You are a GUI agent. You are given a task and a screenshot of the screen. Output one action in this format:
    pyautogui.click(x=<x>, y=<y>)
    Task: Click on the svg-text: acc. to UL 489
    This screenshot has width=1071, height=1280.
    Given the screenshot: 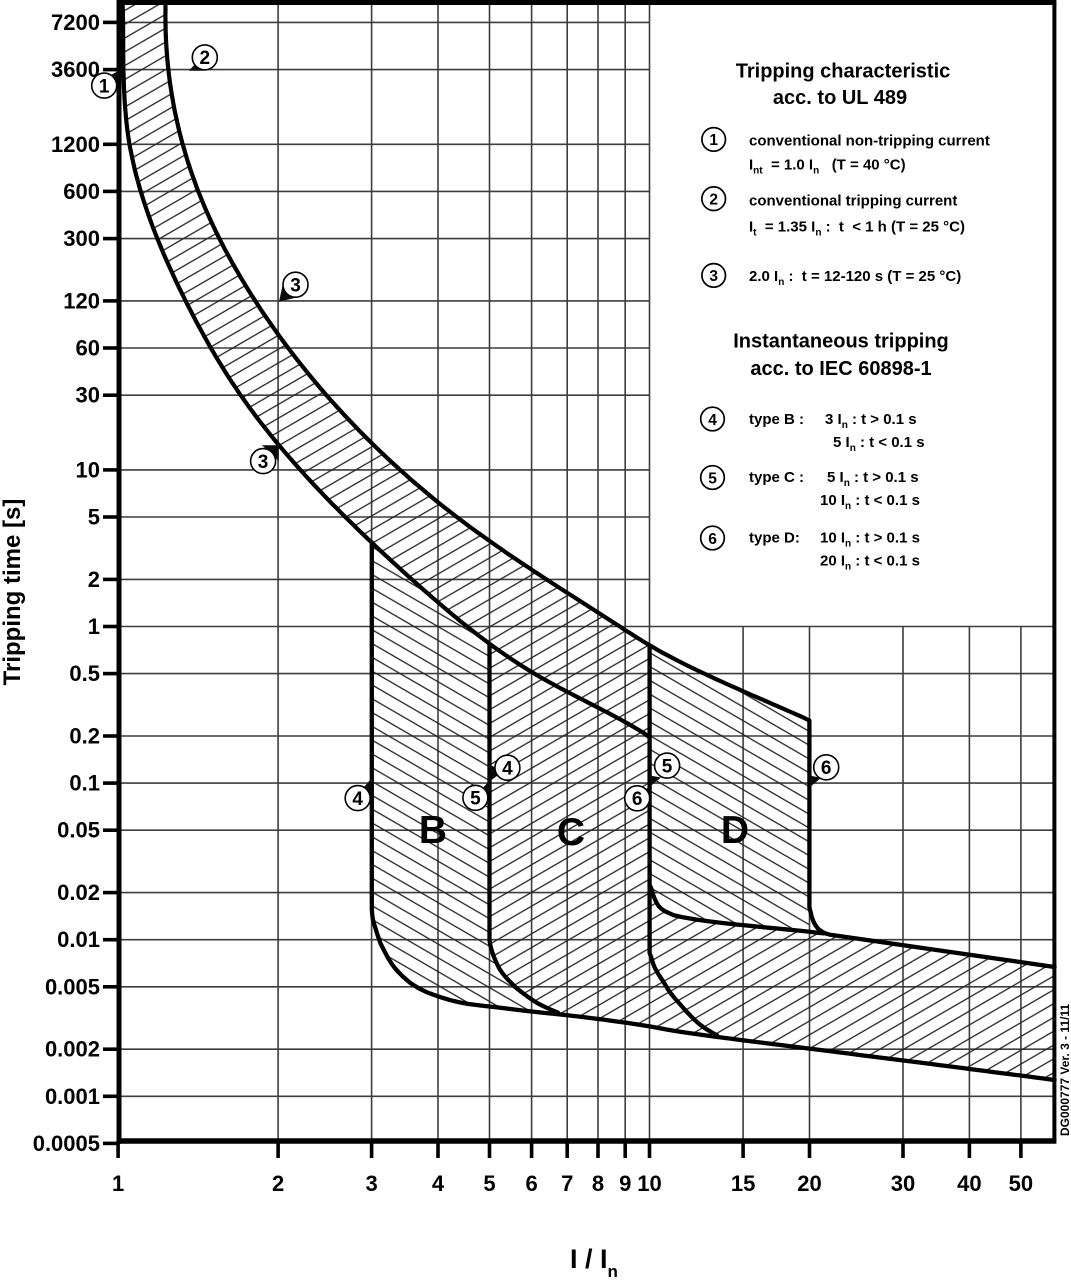 What is the action you would take?
    pyautogui.click(x=840, y=98)
    